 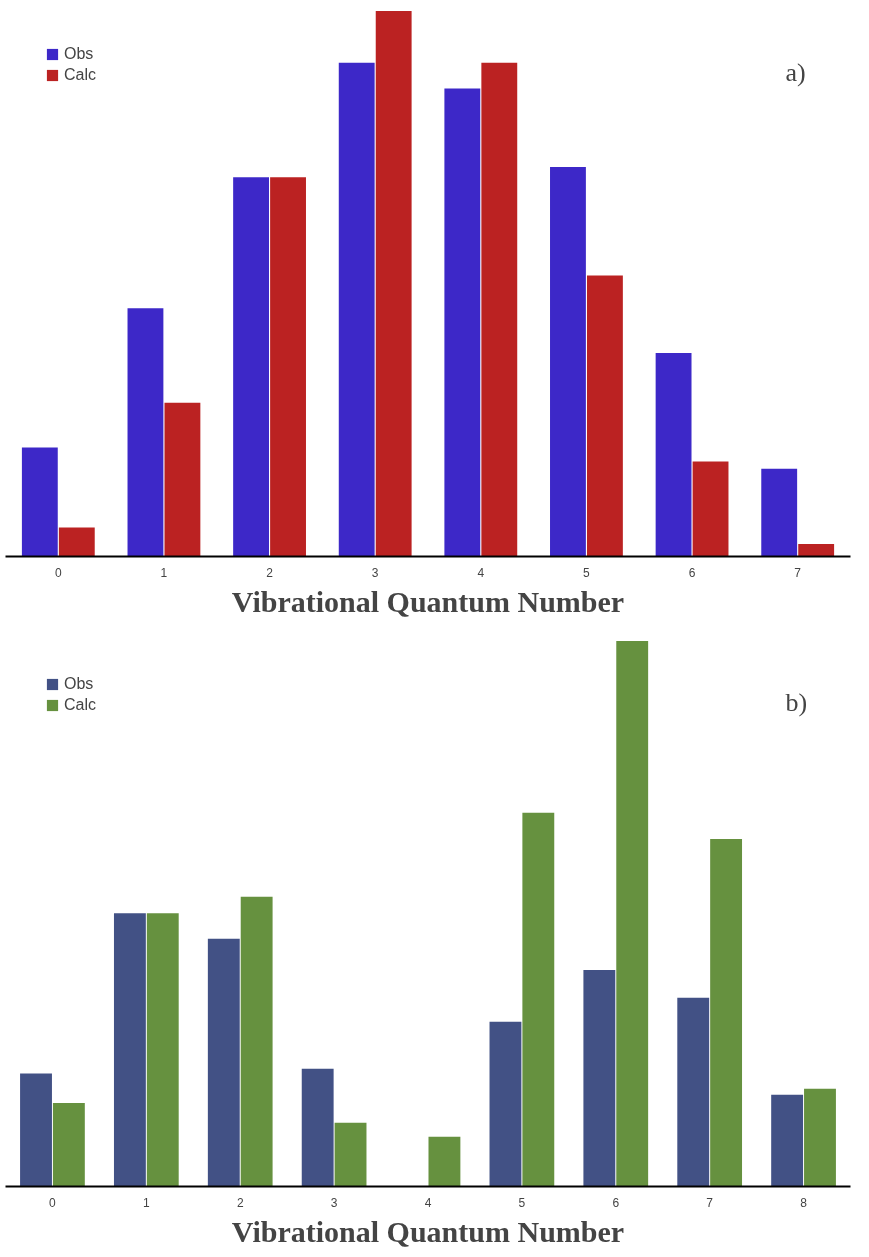 What do you see at coordinates (795, 72) in the screenshot?
I see `annotation: a)` at bounding box center [795, 72].